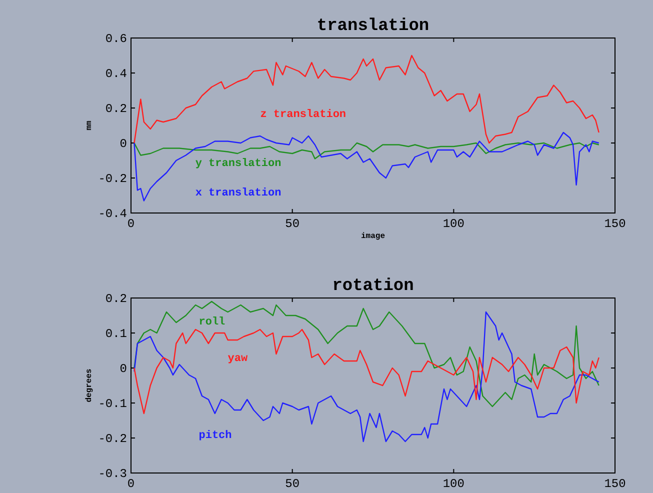 Image resolution: width=653 pixels, height=493 pixels. What do you see at coordinates (116, 74) in the screenshot?
I see `y-tick-label: 0.4` at bounding box center [116, 74].